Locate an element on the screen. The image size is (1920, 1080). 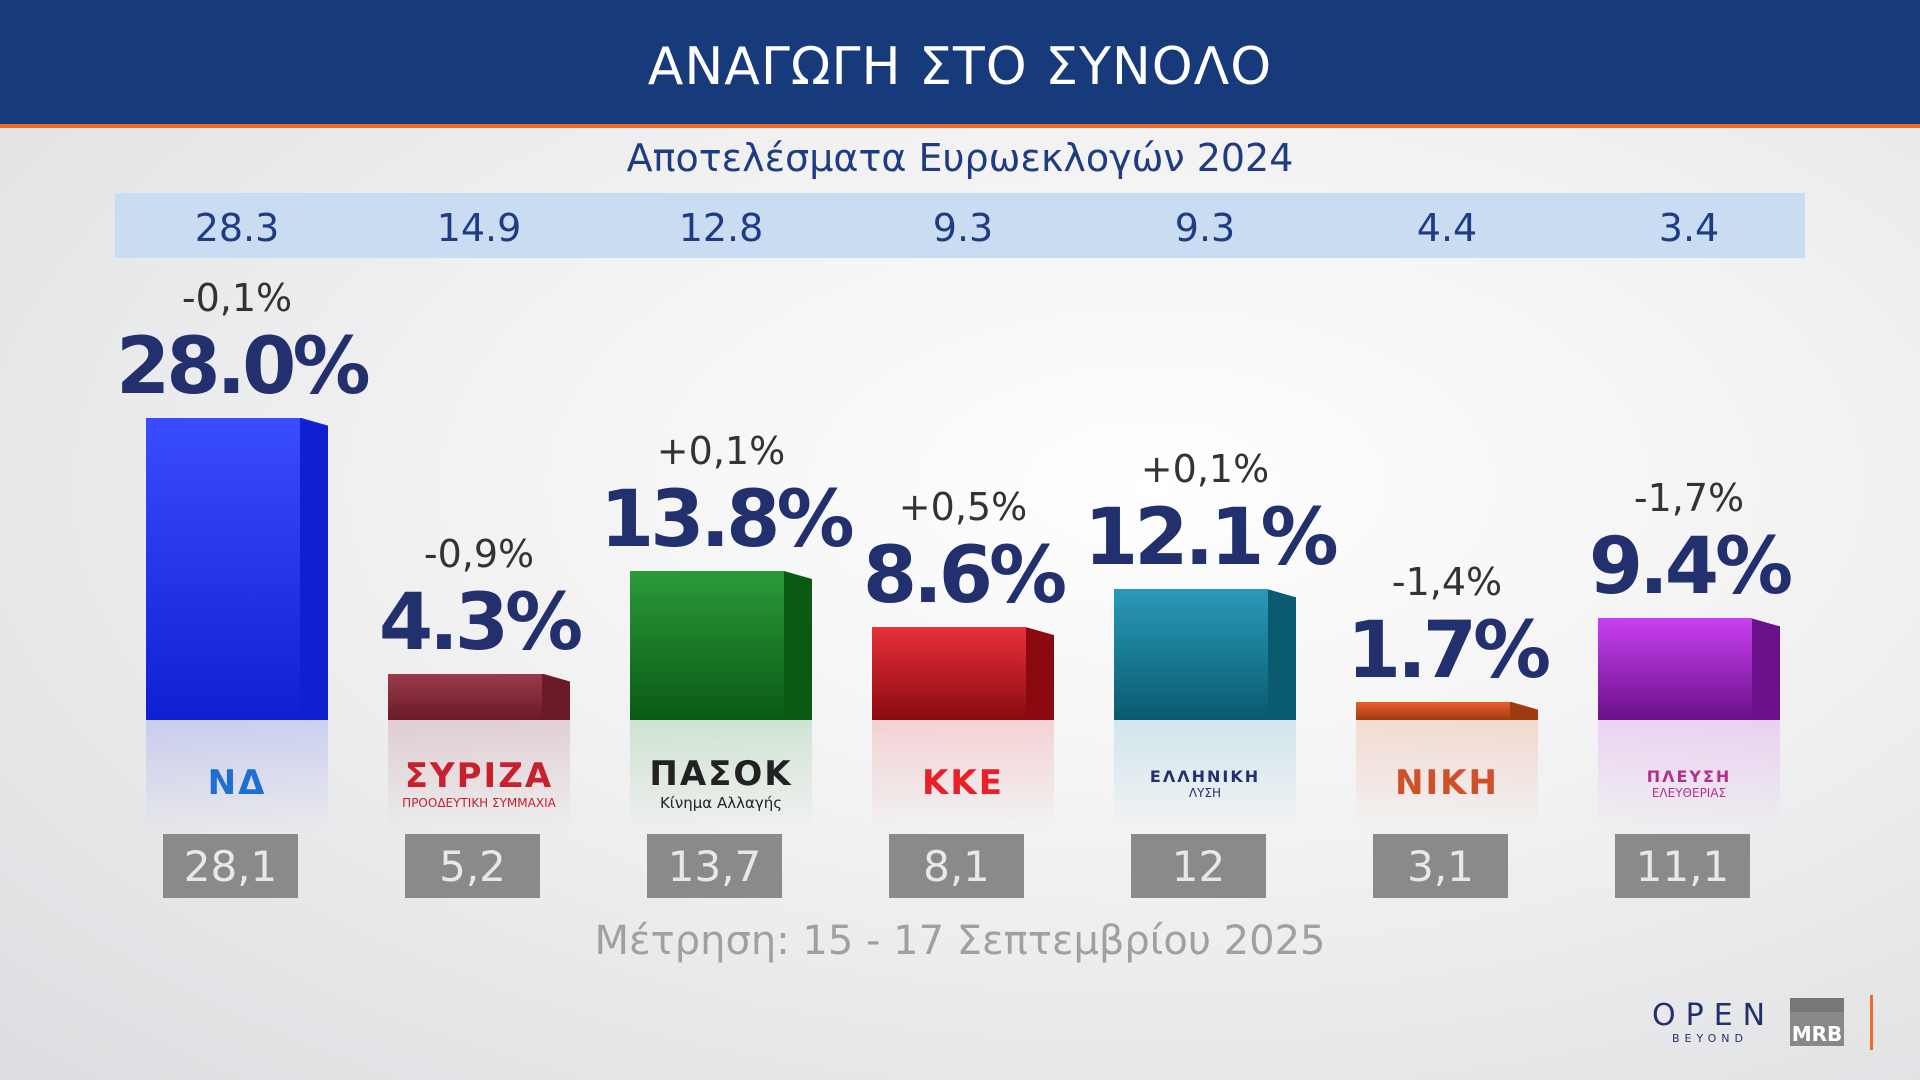
value-label: 12.1% is located at coordinates (1211, 538).